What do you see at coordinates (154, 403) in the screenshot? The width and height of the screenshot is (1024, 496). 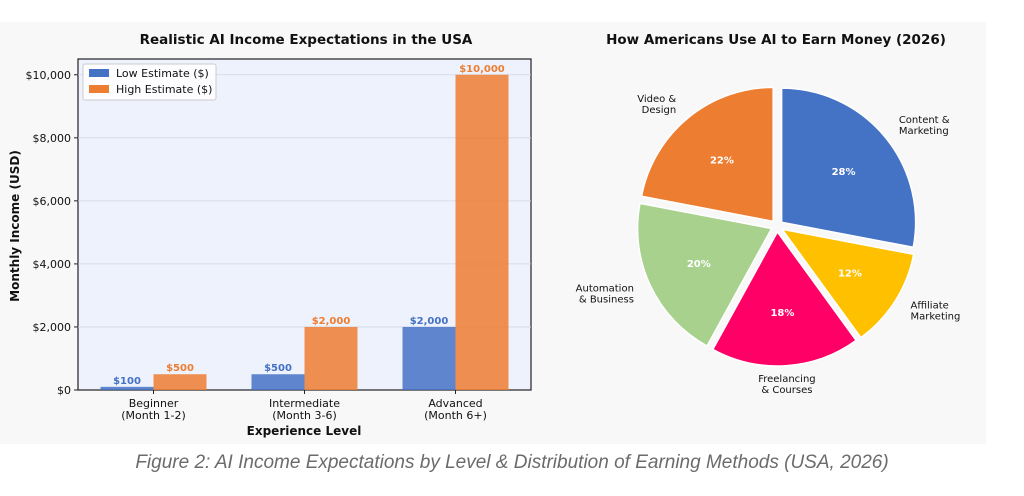 I see `x-tick-label: Beginner` at bounding box center [154, 403].